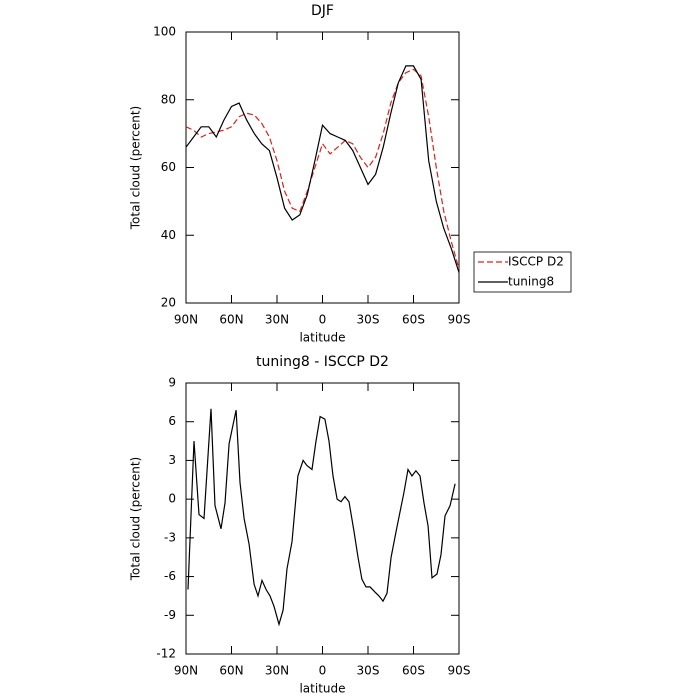 Image resolution: width=700 pixels, height=700 pixels. I want to click on y-tick-label: -6, so click(170, 576).